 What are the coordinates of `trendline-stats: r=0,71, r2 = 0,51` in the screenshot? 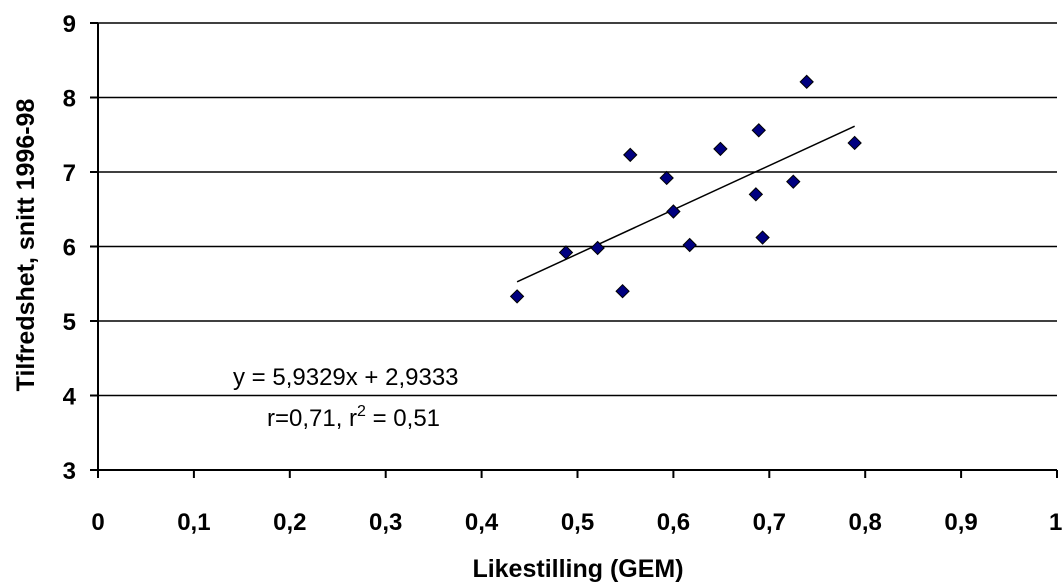 It's located at (353, 417).